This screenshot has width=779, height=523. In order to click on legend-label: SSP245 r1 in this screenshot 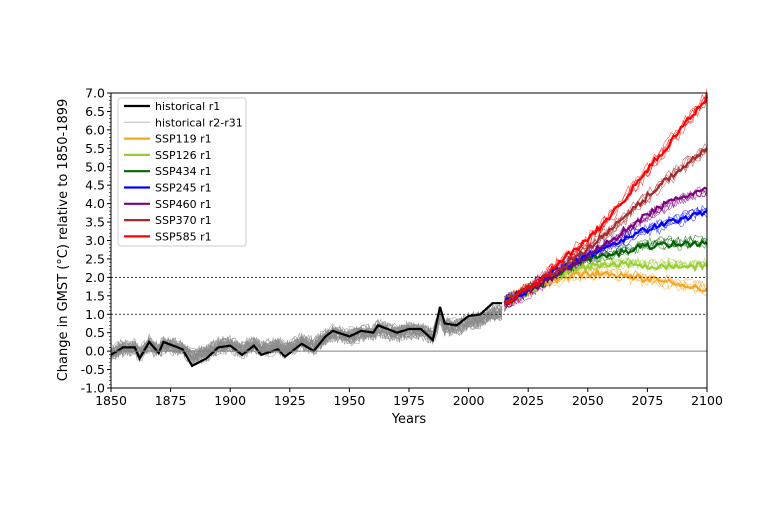, I will do `click(183, 188)`.